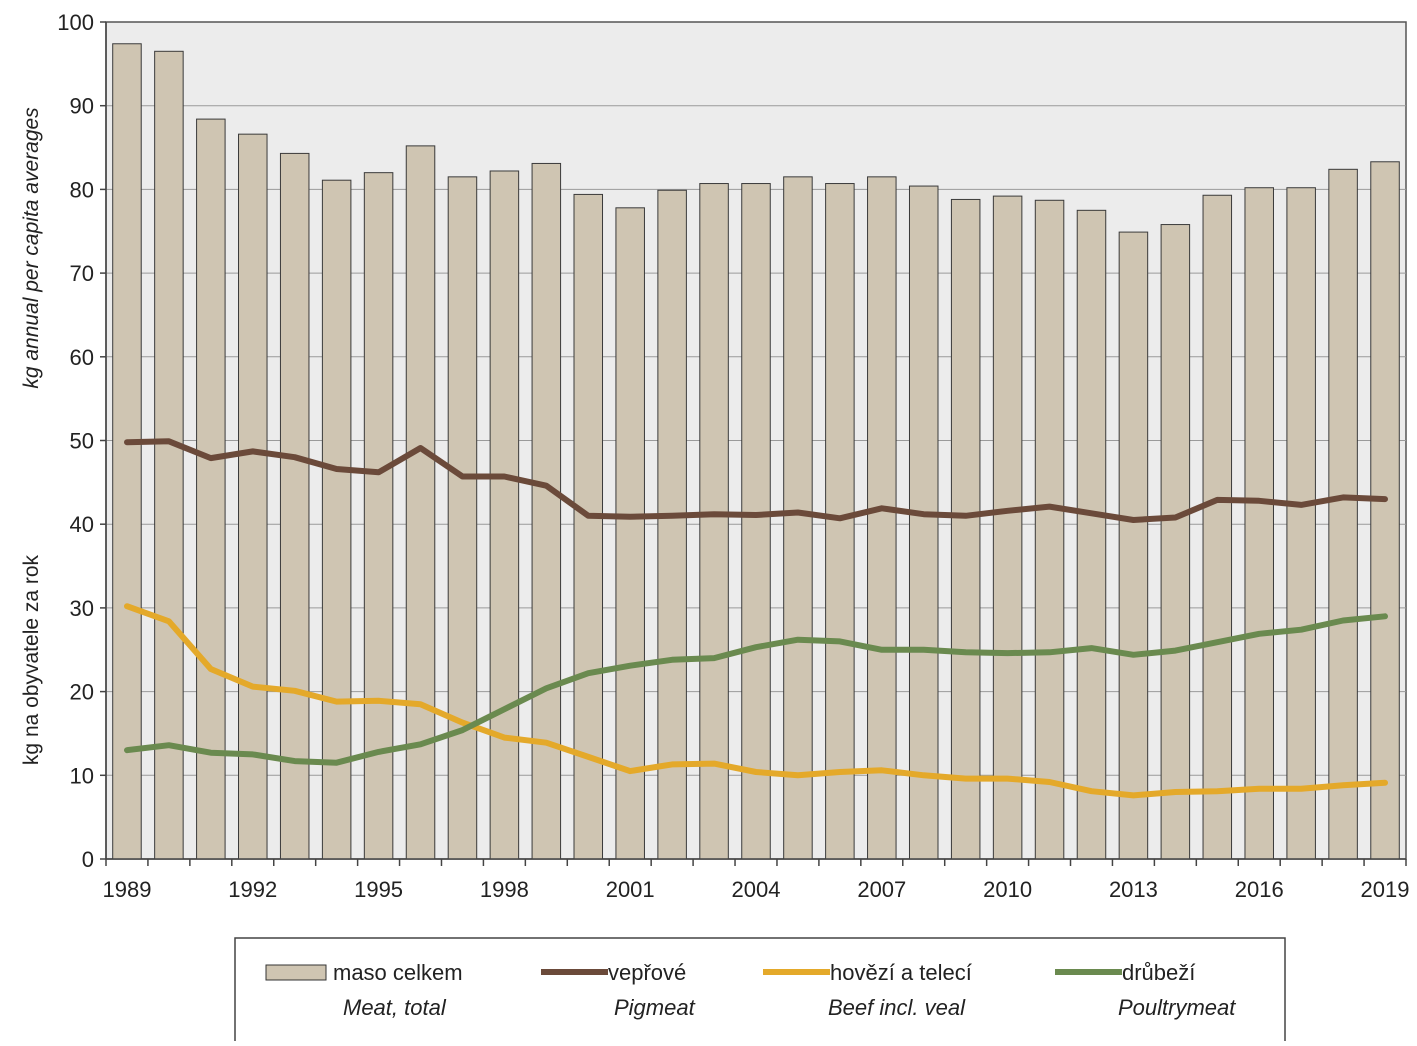 The image size is (1417, 1046). What do you see at coordinates (82, 357) in the screenshot?
I see `y-tick-label-60: 60` at bounding box center [82, 357].